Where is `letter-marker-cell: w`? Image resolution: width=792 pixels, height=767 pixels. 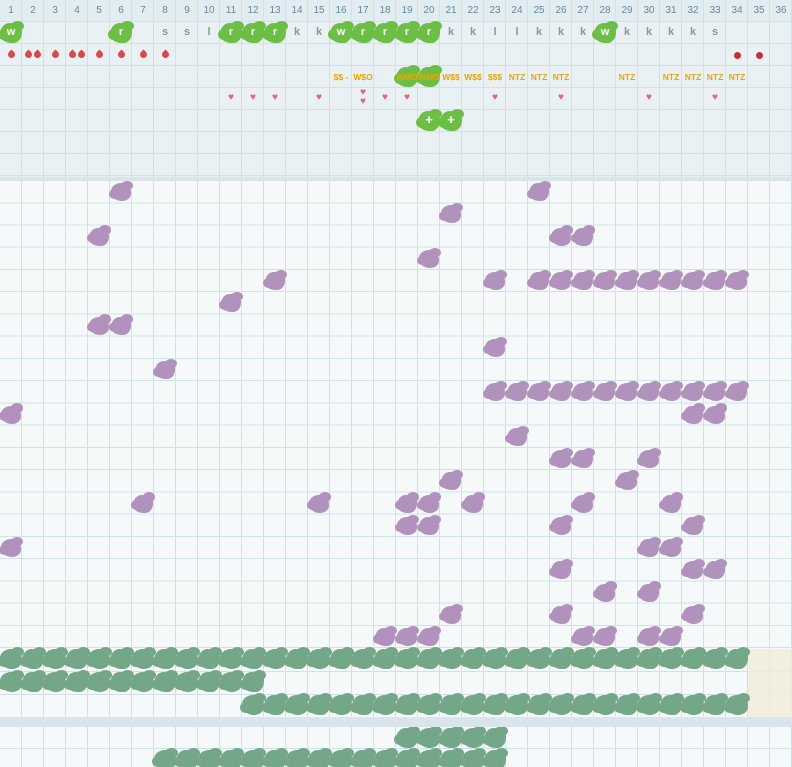 letter-marker-cell: w is located at coordinates (12, 32).